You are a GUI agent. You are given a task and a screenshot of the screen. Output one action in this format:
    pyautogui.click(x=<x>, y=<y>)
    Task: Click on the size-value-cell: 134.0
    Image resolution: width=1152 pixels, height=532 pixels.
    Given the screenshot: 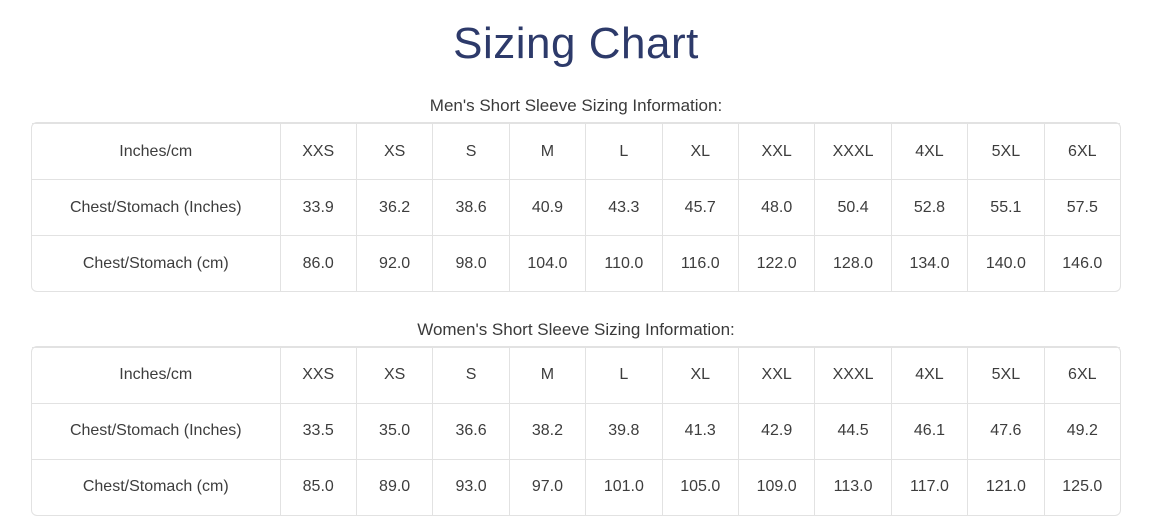 What is the action you would take?
    pyautogui.click(x=929, y=263)
    